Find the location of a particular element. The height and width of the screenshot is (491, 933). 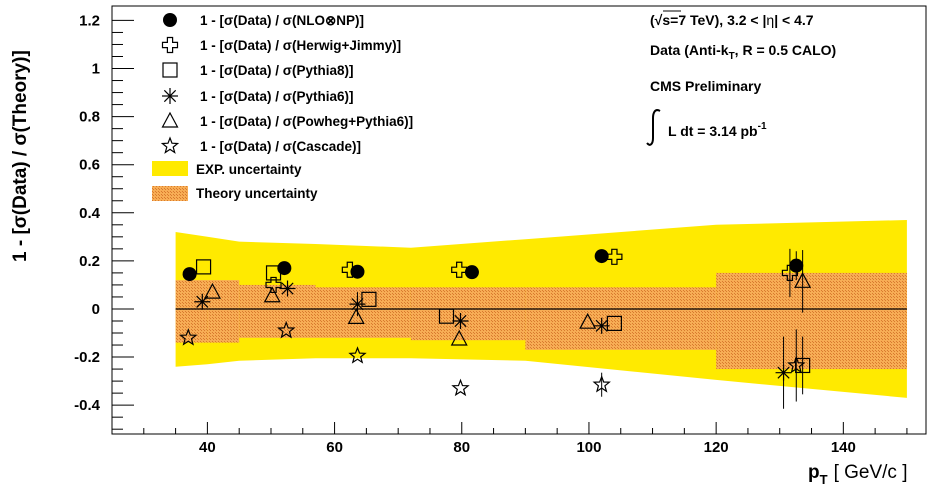

x-tick-label: 60 is located at coordinates (334, 447).